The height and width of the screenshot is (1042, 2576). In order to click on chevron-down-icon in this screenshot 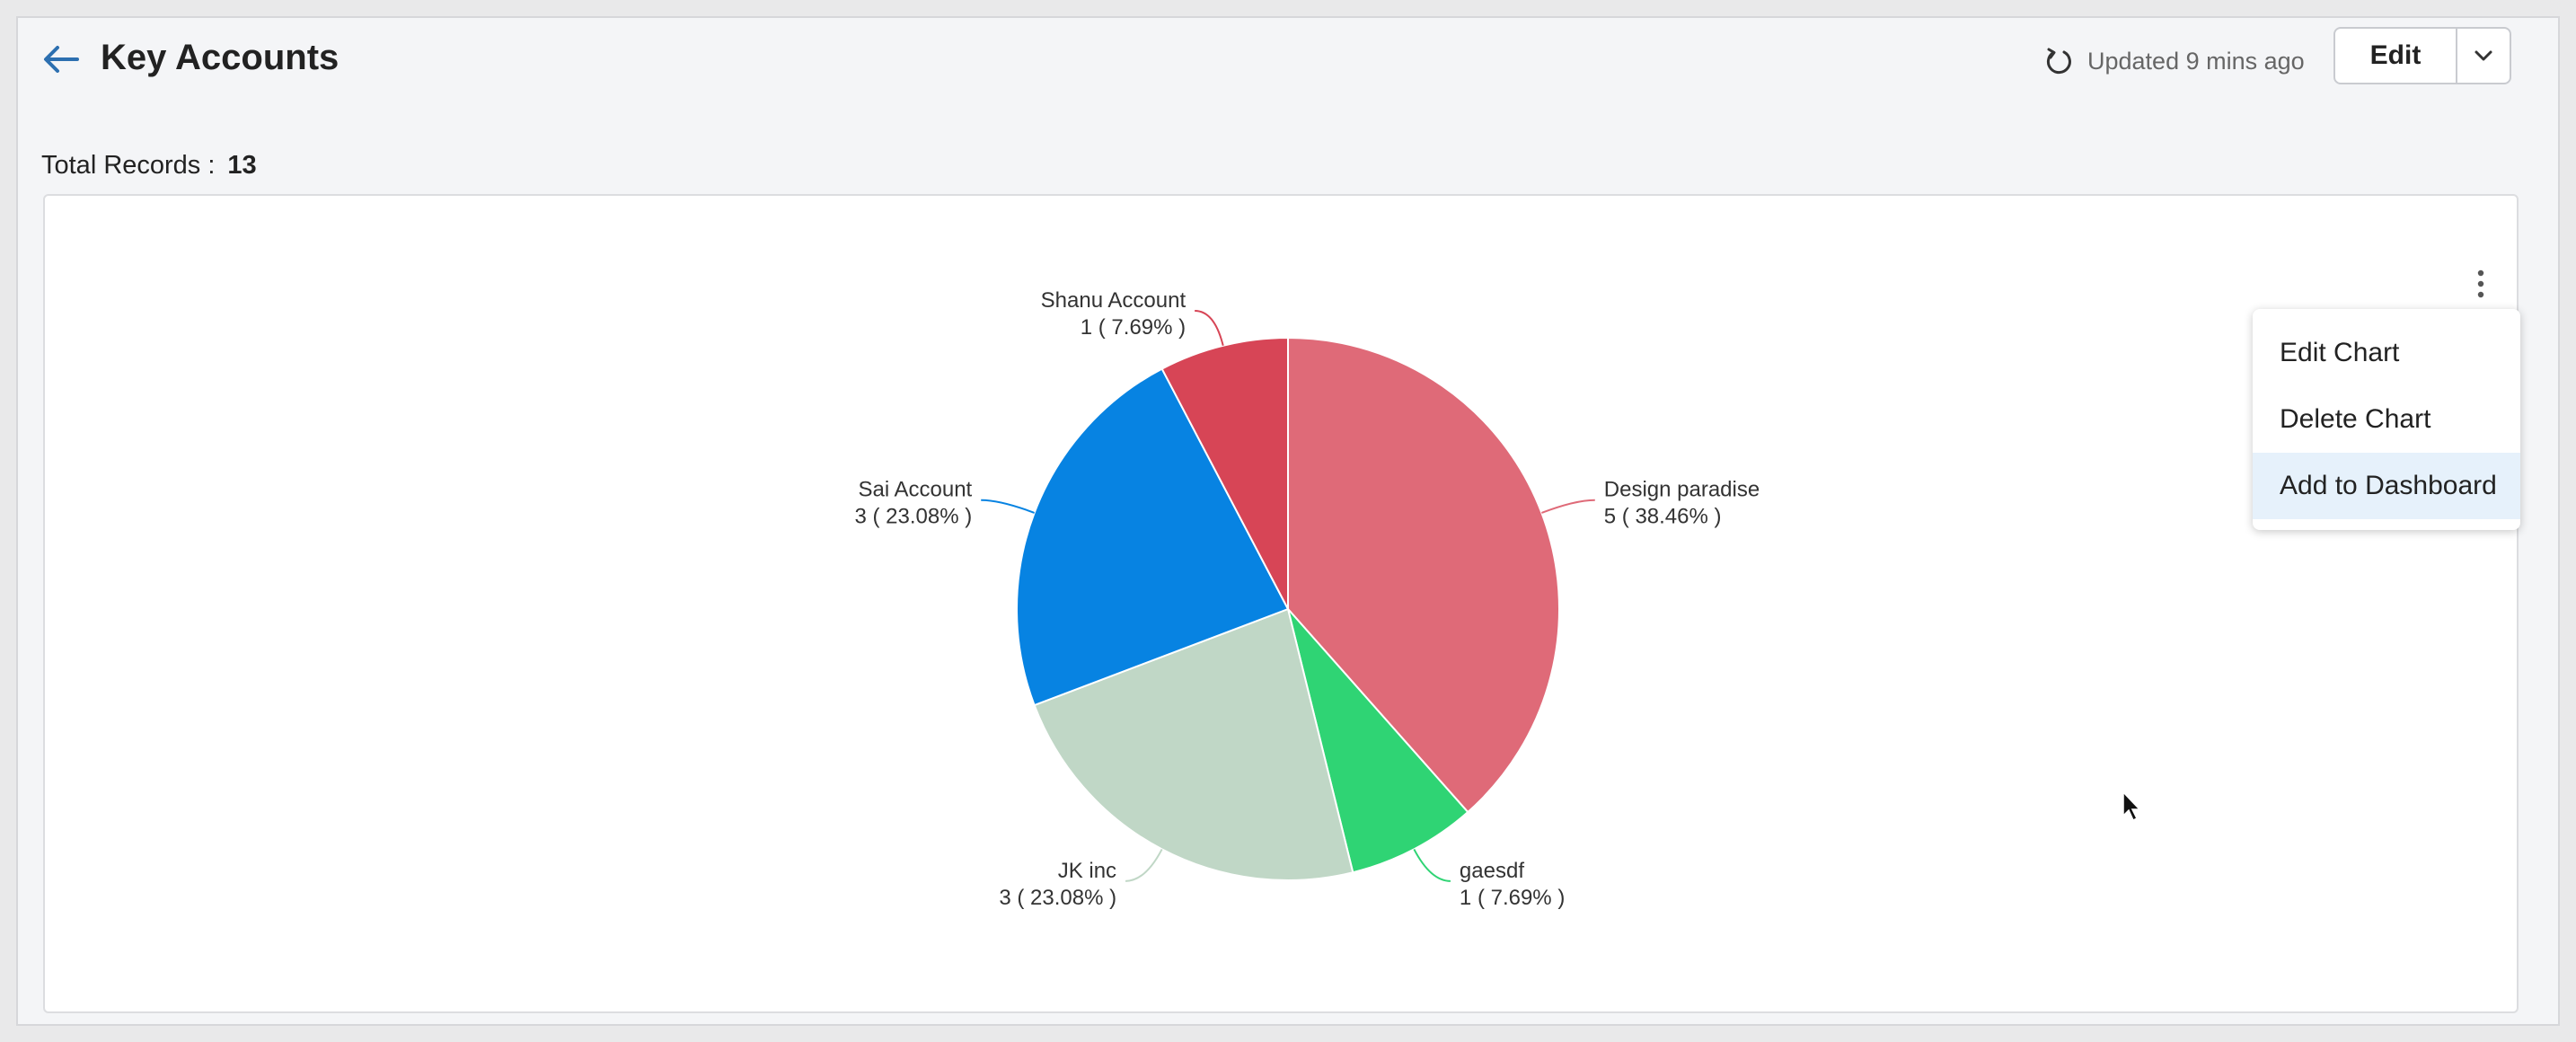, I will do `click(2483, 55)`.